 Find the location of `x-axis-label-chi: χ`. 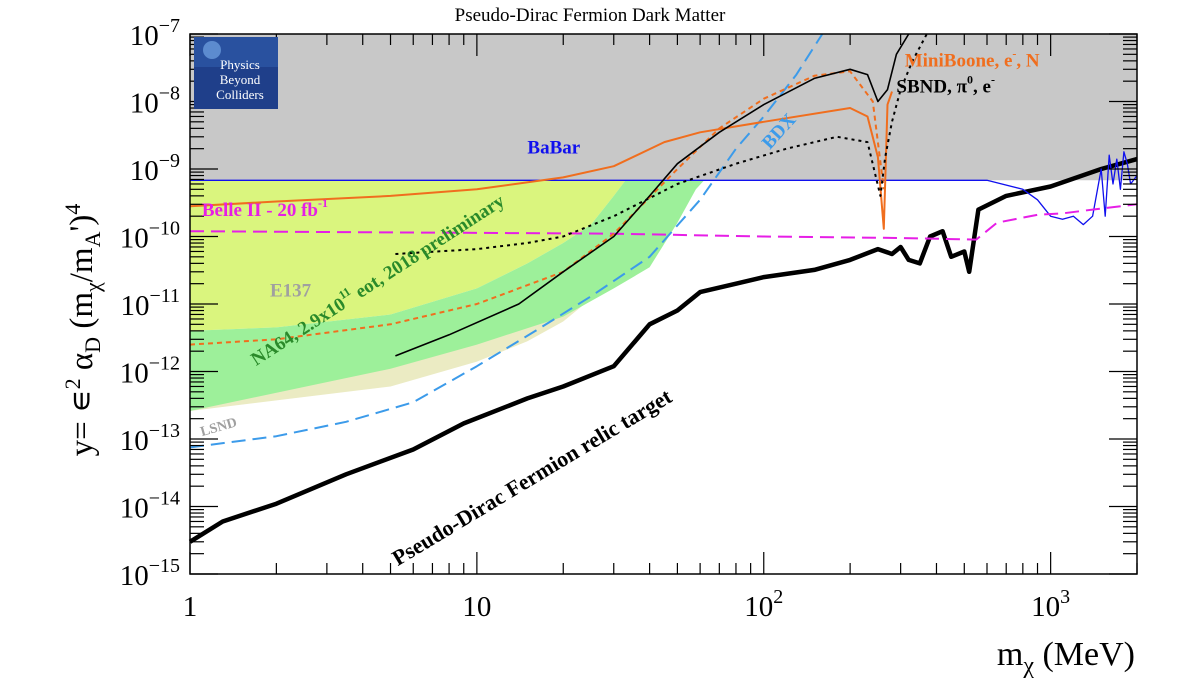

x-axis-label-chi: χ is located at coordinates (1028, 666).